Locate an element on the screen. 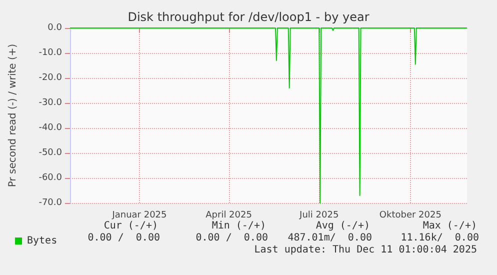 Image resolution: width=497 pixels, height=275 pixels. text: 11.16k/ 0.00 is located at coordinates (439, 238).